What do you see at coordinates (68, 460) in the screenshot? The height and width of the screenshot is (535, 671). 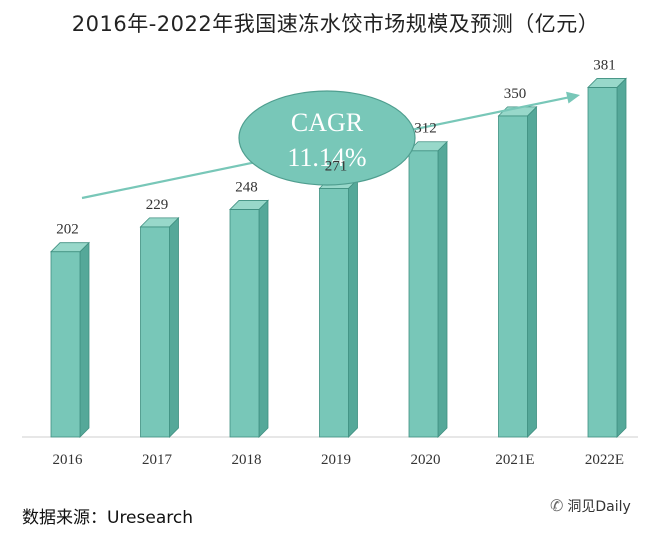 I see `x-tick-label: 2016` at bounding box center [68, 460].